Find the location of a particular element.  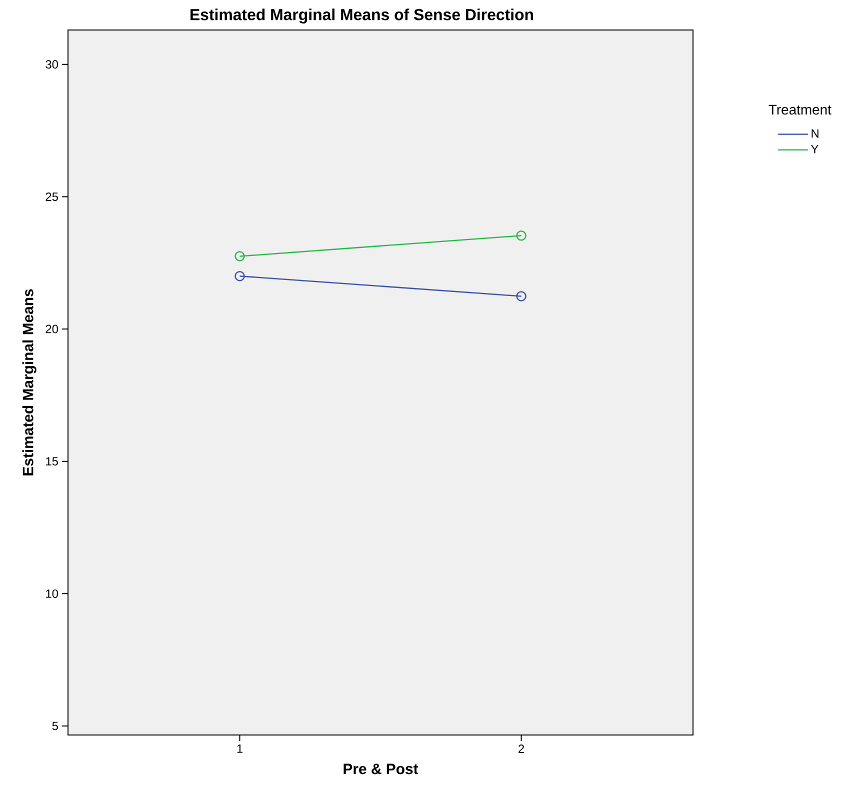

x-tick-label: 2 is located at coordinates (521, 748).